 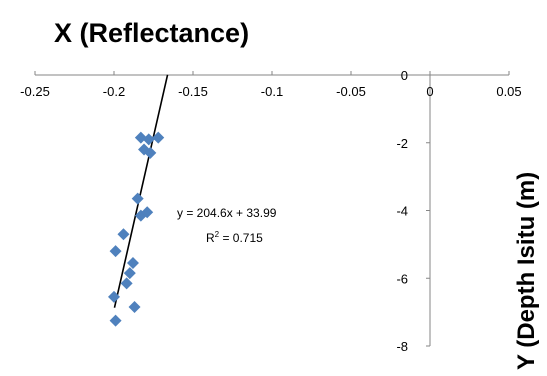 I want to click on x-tick-label: -0.25, so click(x=35, y=91).